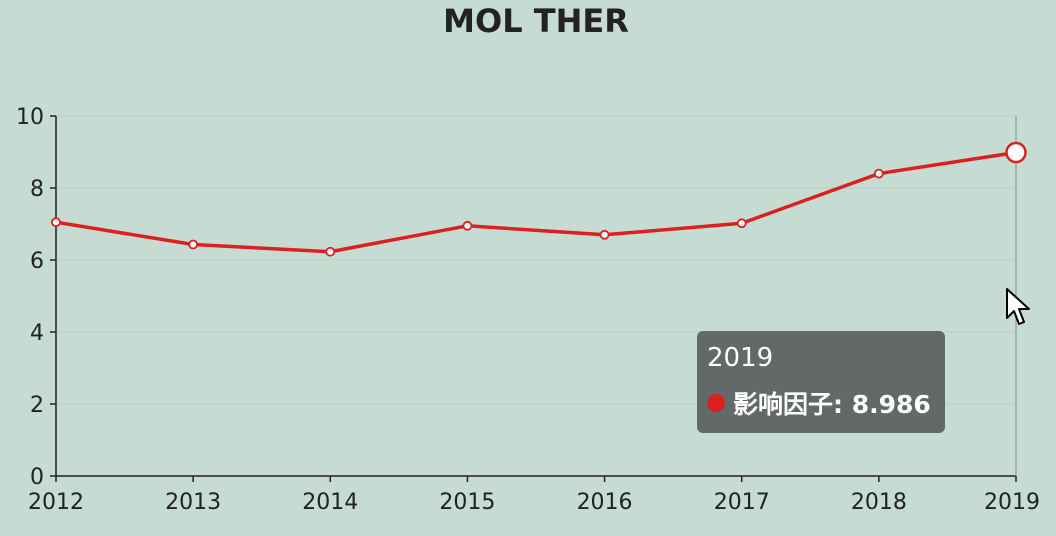 The width and height of the screenshot is (1056, 536). I want to click on y-tick-label-8: 8, so click(37, 189).